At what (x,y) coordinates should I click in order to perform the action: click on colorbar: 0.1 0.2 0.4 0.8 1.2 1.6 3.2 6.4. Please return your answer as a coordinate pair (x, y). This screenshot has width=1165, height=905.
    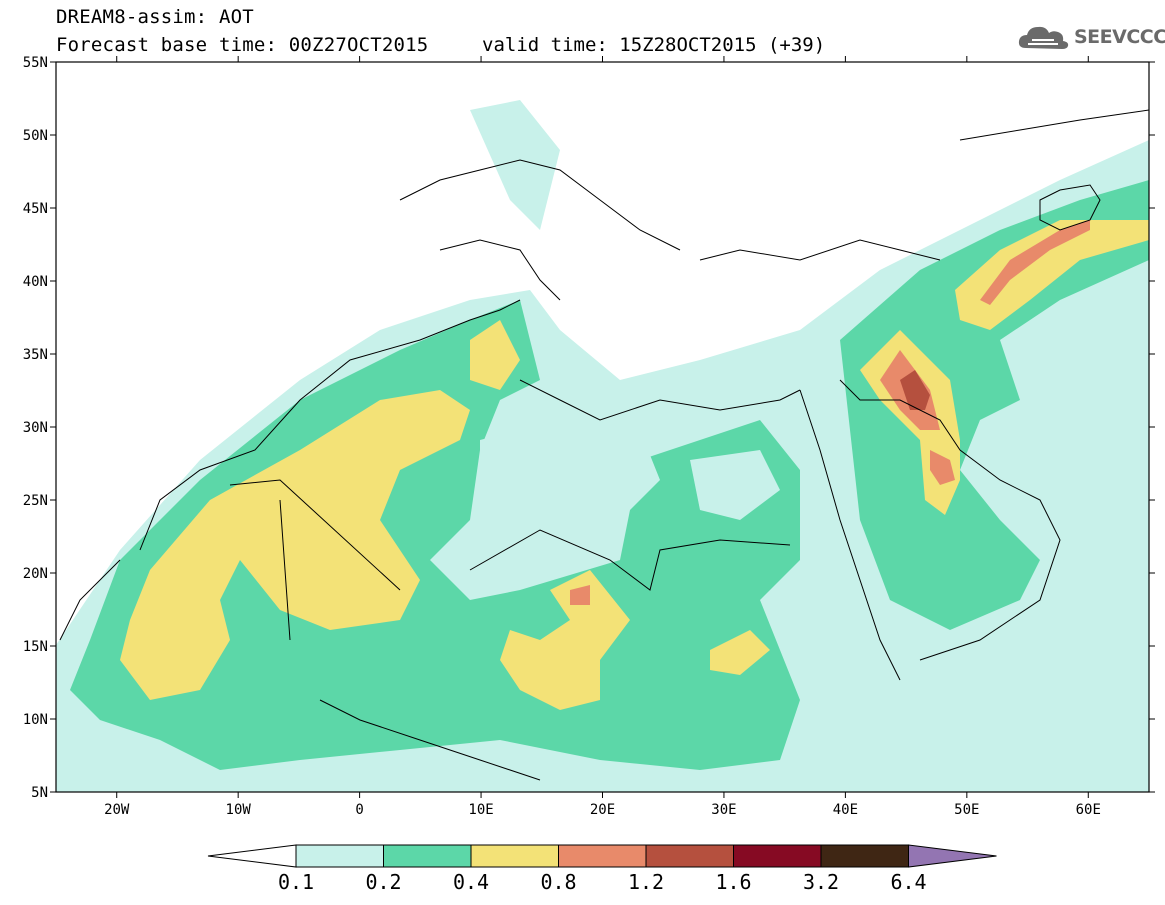
    Looking at the image, I should click on (602, 869).